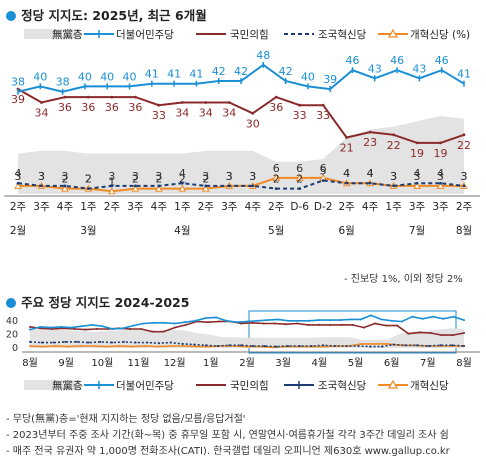 This screenshot has width=486, height=464. Describe the element at coordinates (66, 363) in the screenshot. I see `x-tick-label: 9월` at that location.